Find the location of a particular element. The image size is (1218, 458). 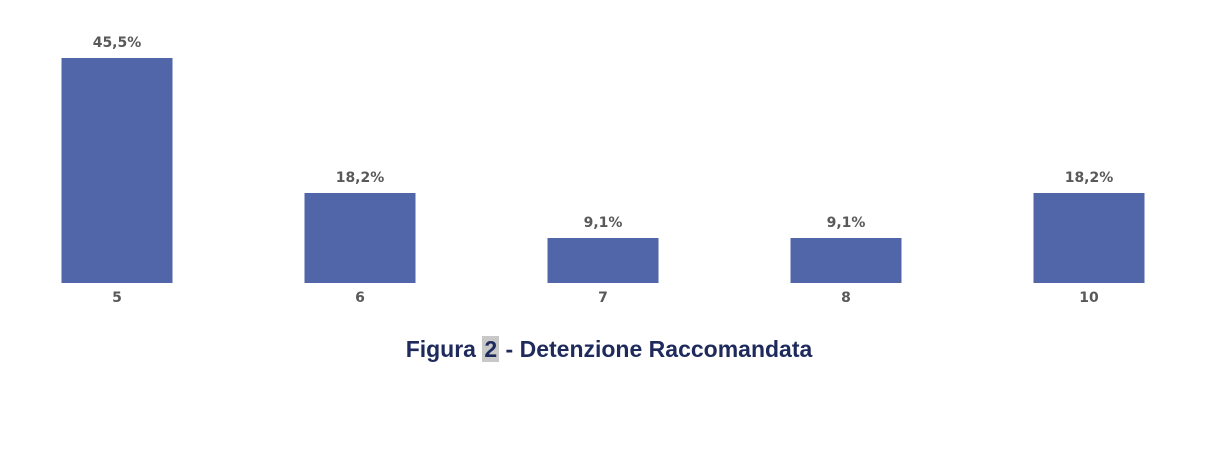

x-tick-label: 7 is located at coordinates (603, 298).